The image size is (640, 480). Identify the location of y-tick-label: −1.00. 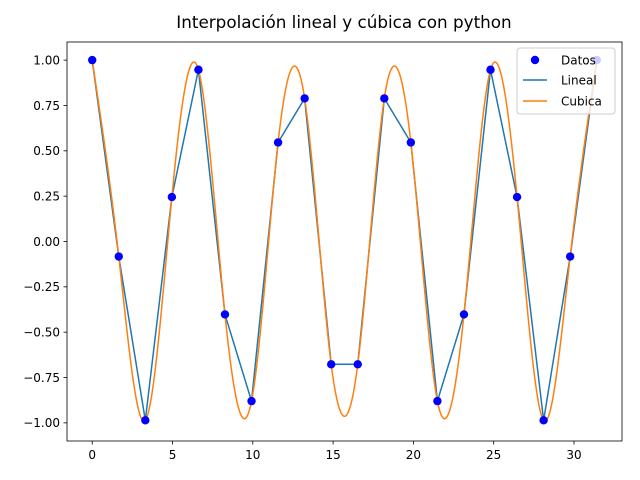
(41, 423).